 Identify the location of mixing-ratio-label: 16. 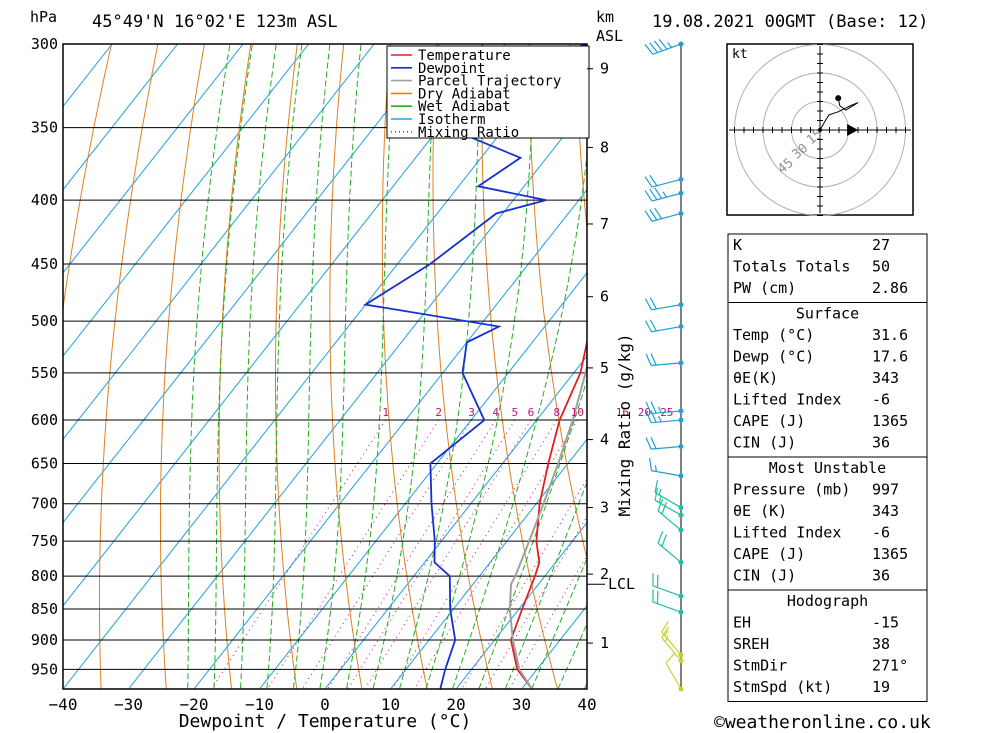
(622, 412).